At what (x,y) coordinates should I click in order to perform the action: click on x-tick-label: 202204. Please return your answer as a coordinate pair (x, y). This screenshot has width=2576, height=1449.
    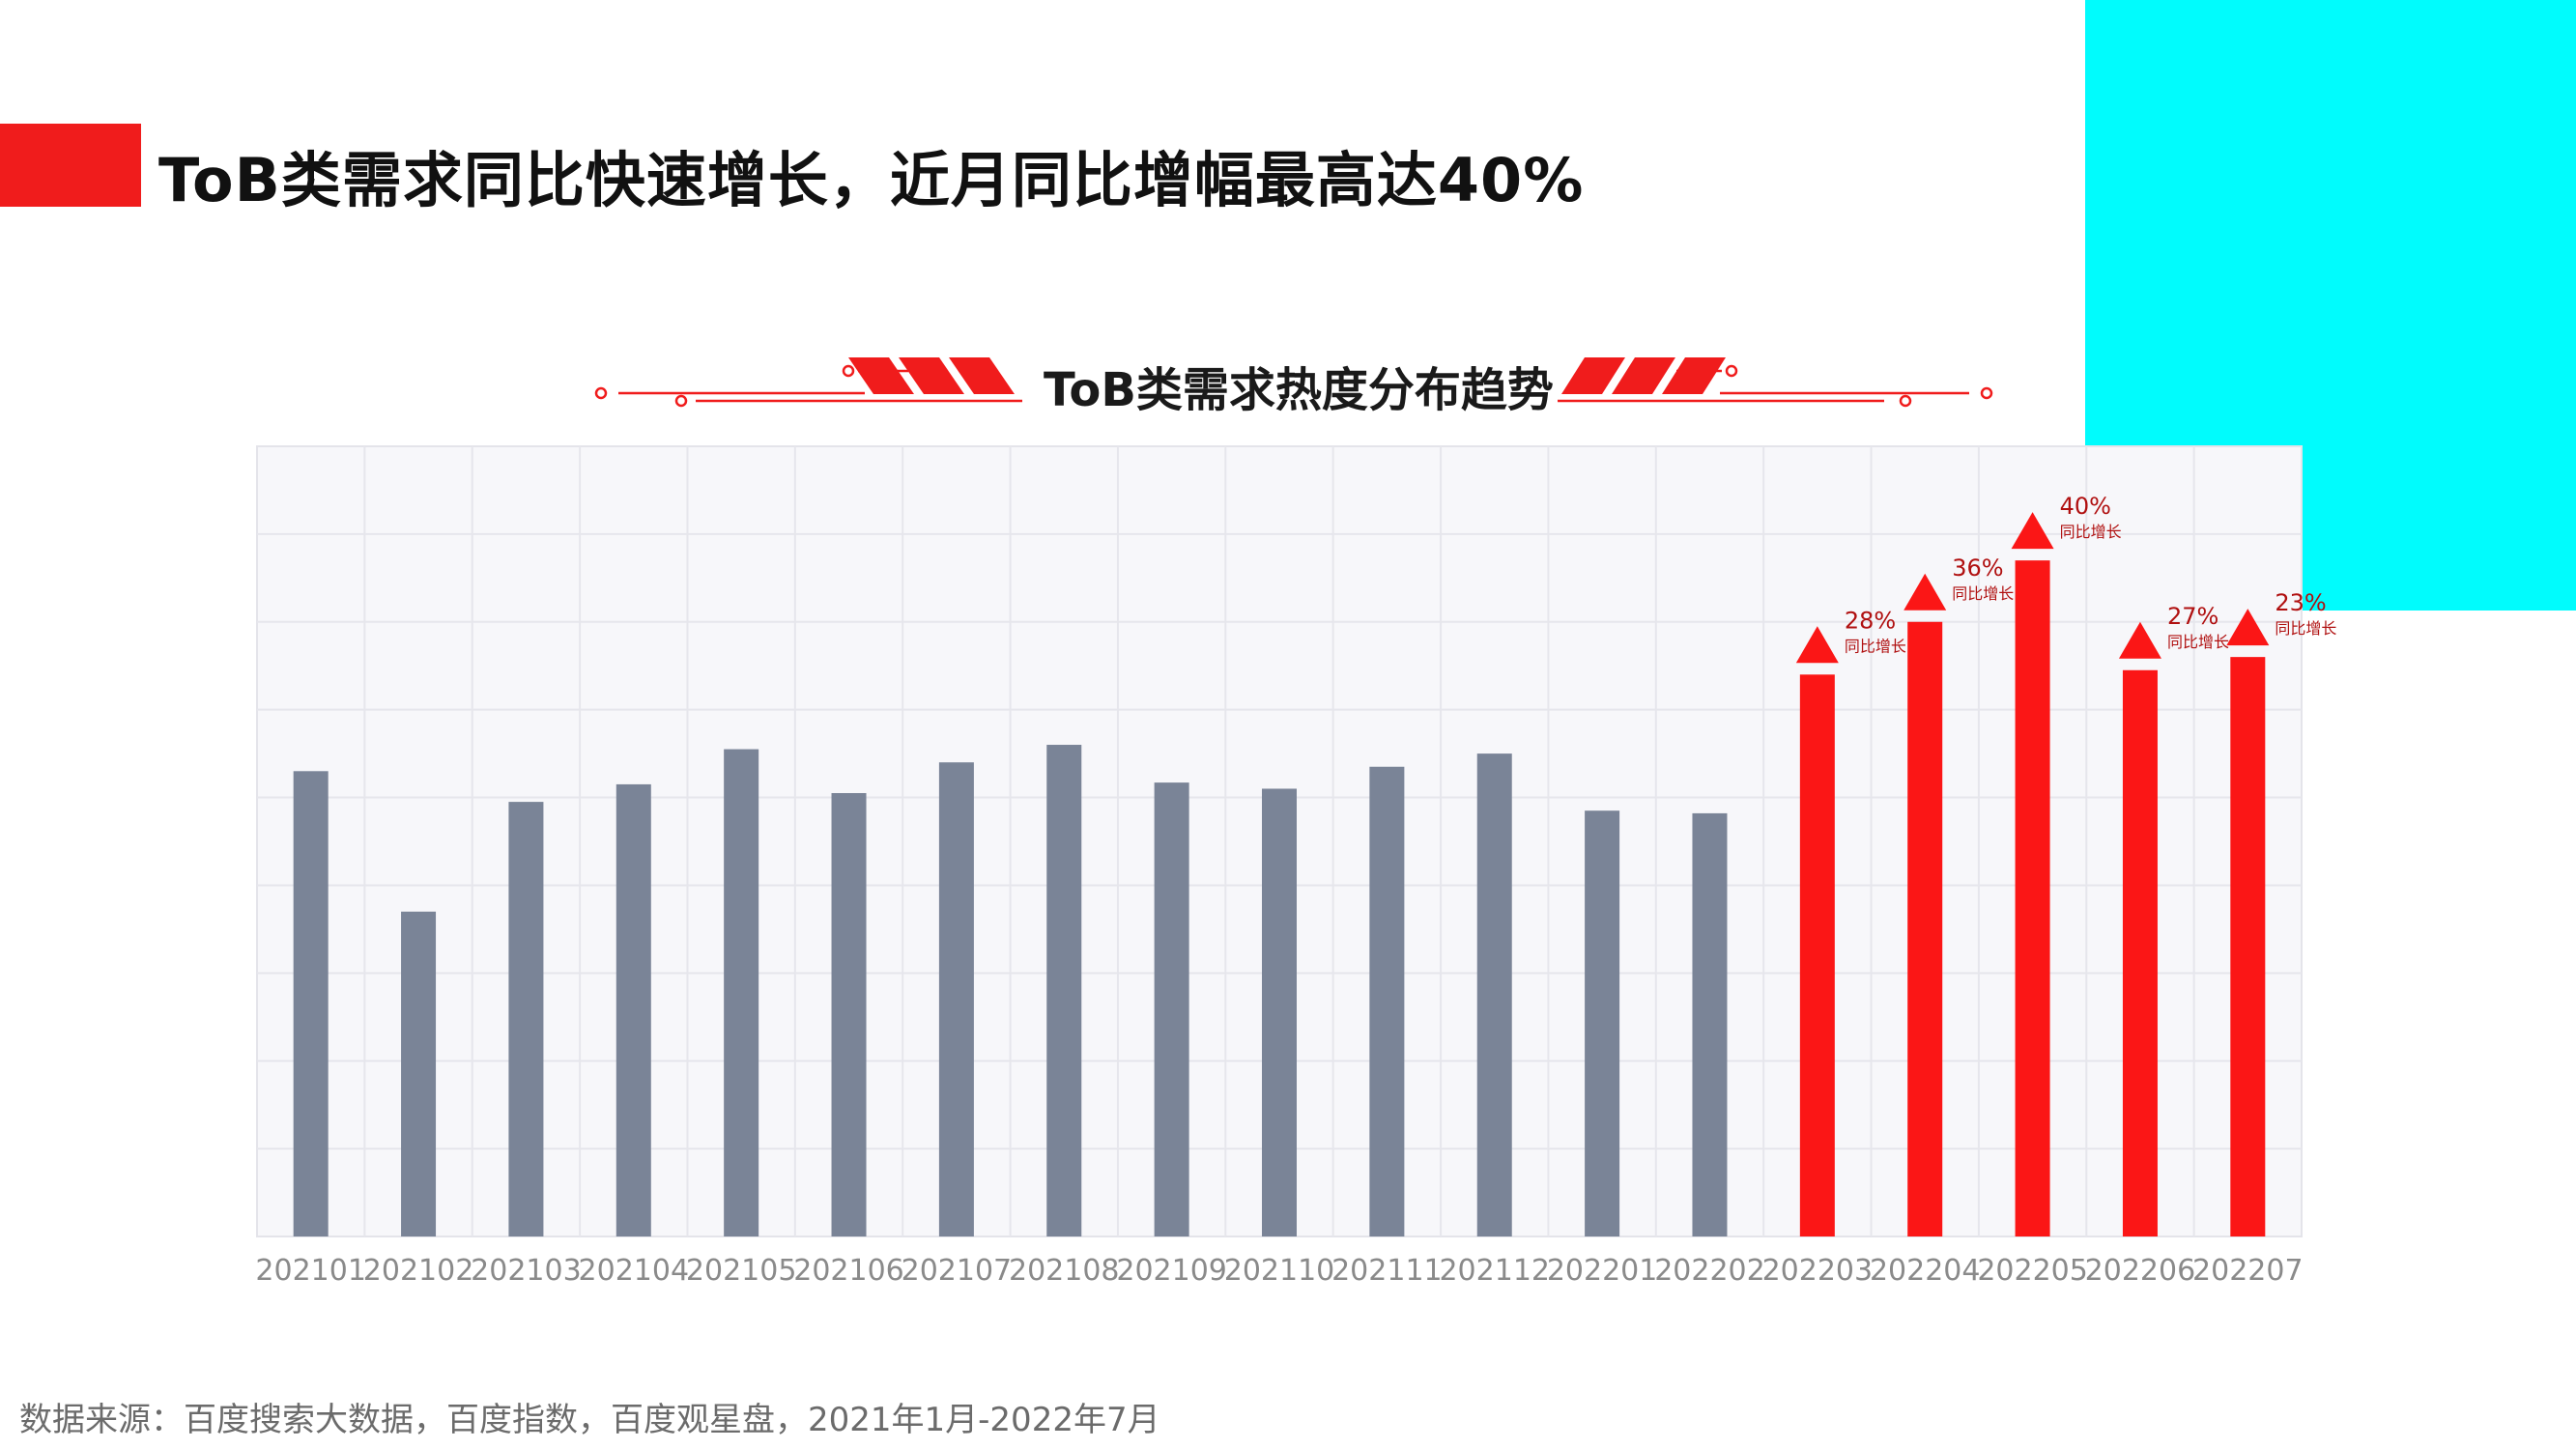
    Looking at the image, I should click on (1926, 1271).